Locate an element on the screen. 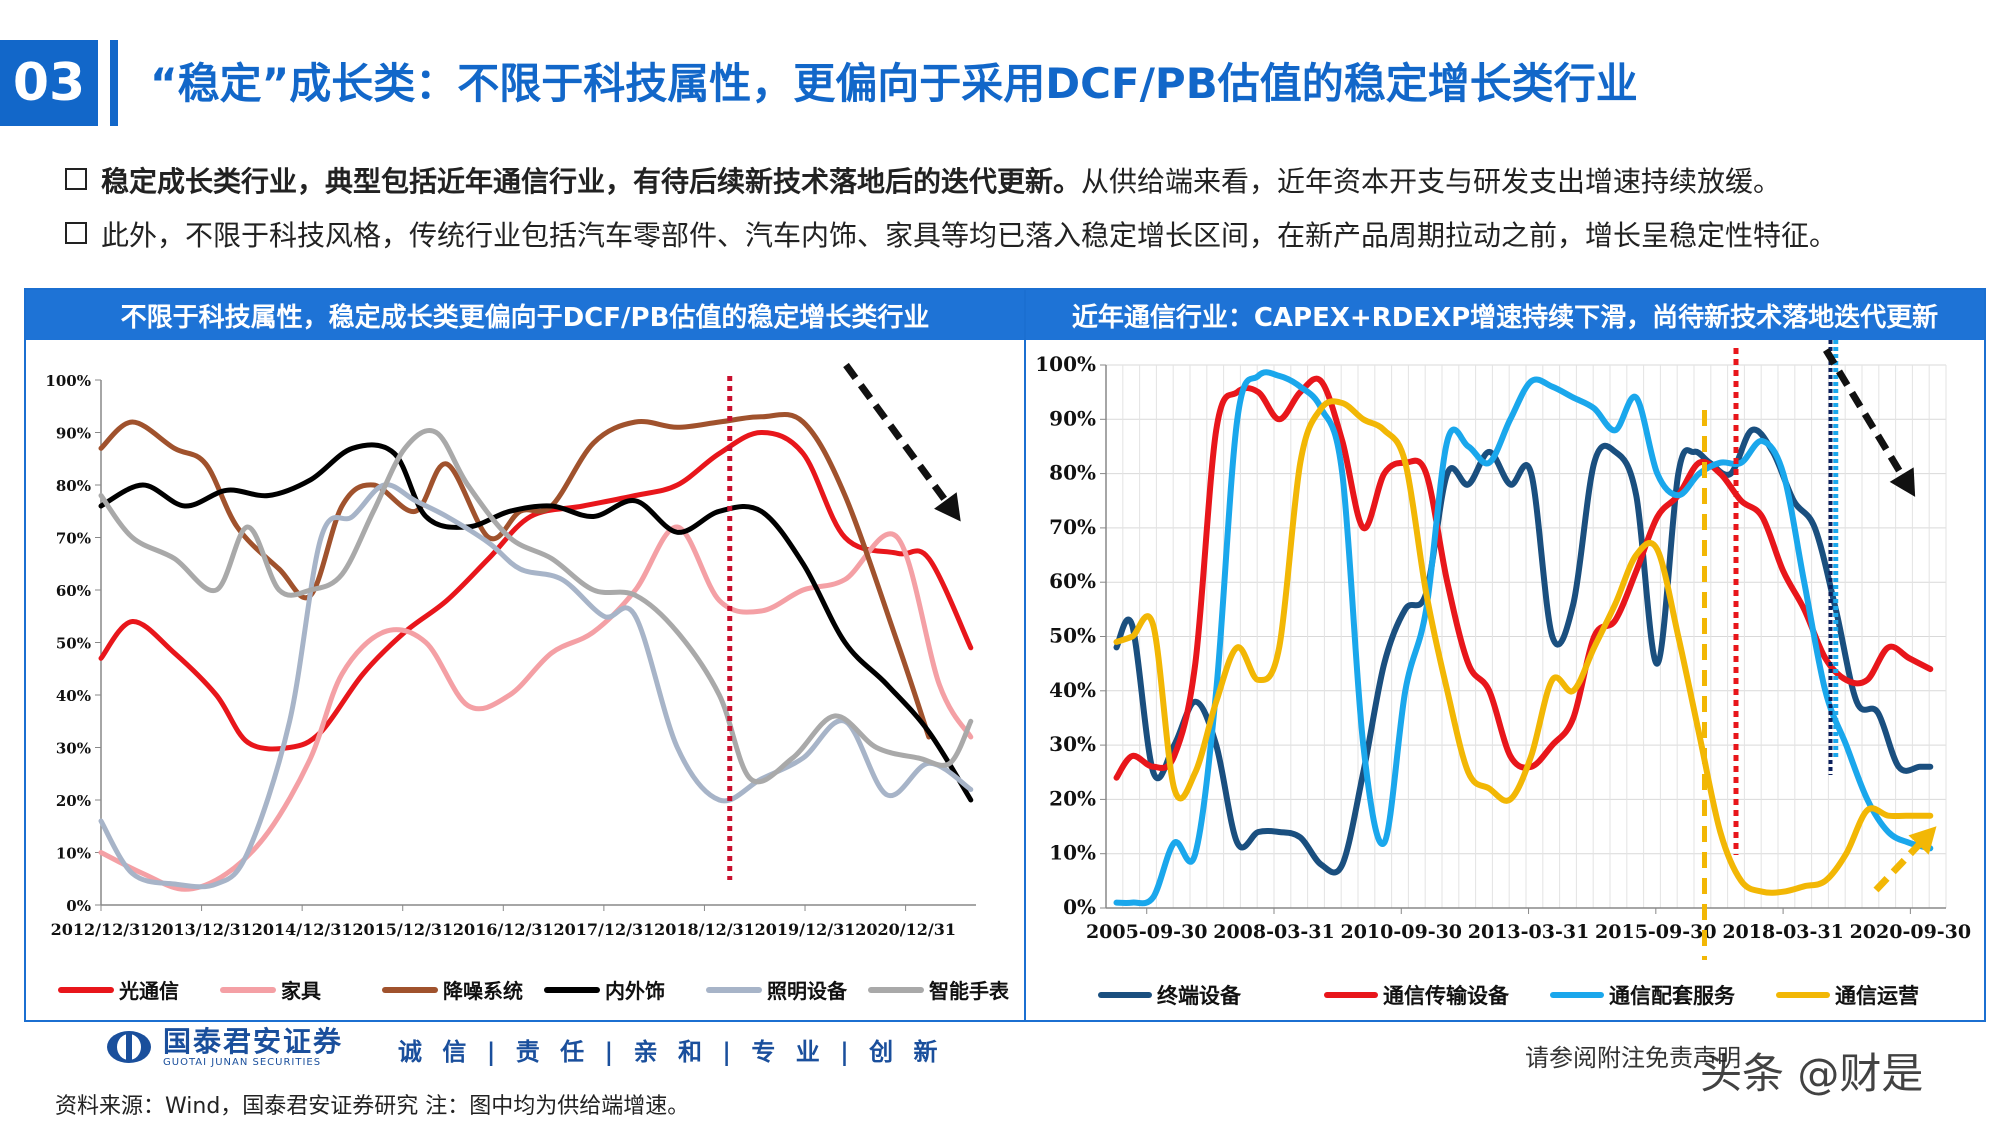  logo-name-en: GUOTAI JUNAN SECURITIES is located at coordinates (242, 1062).